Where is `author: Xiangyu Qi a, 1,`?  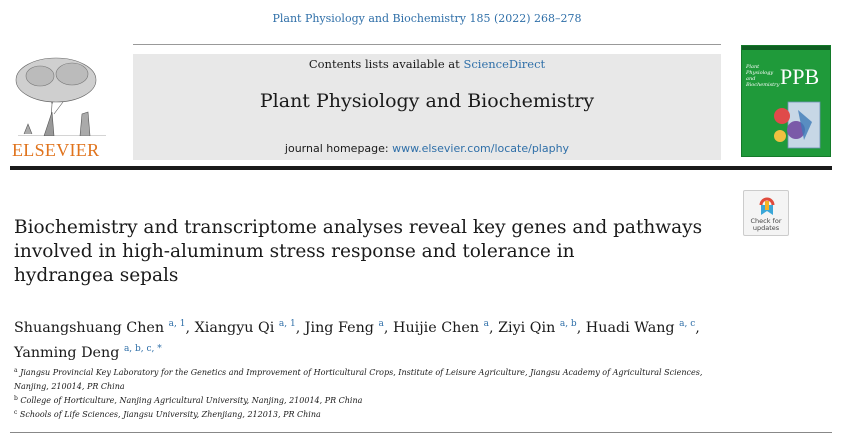 author: Xiangyu Qi a, 1, is located at coordinates (249, 327).